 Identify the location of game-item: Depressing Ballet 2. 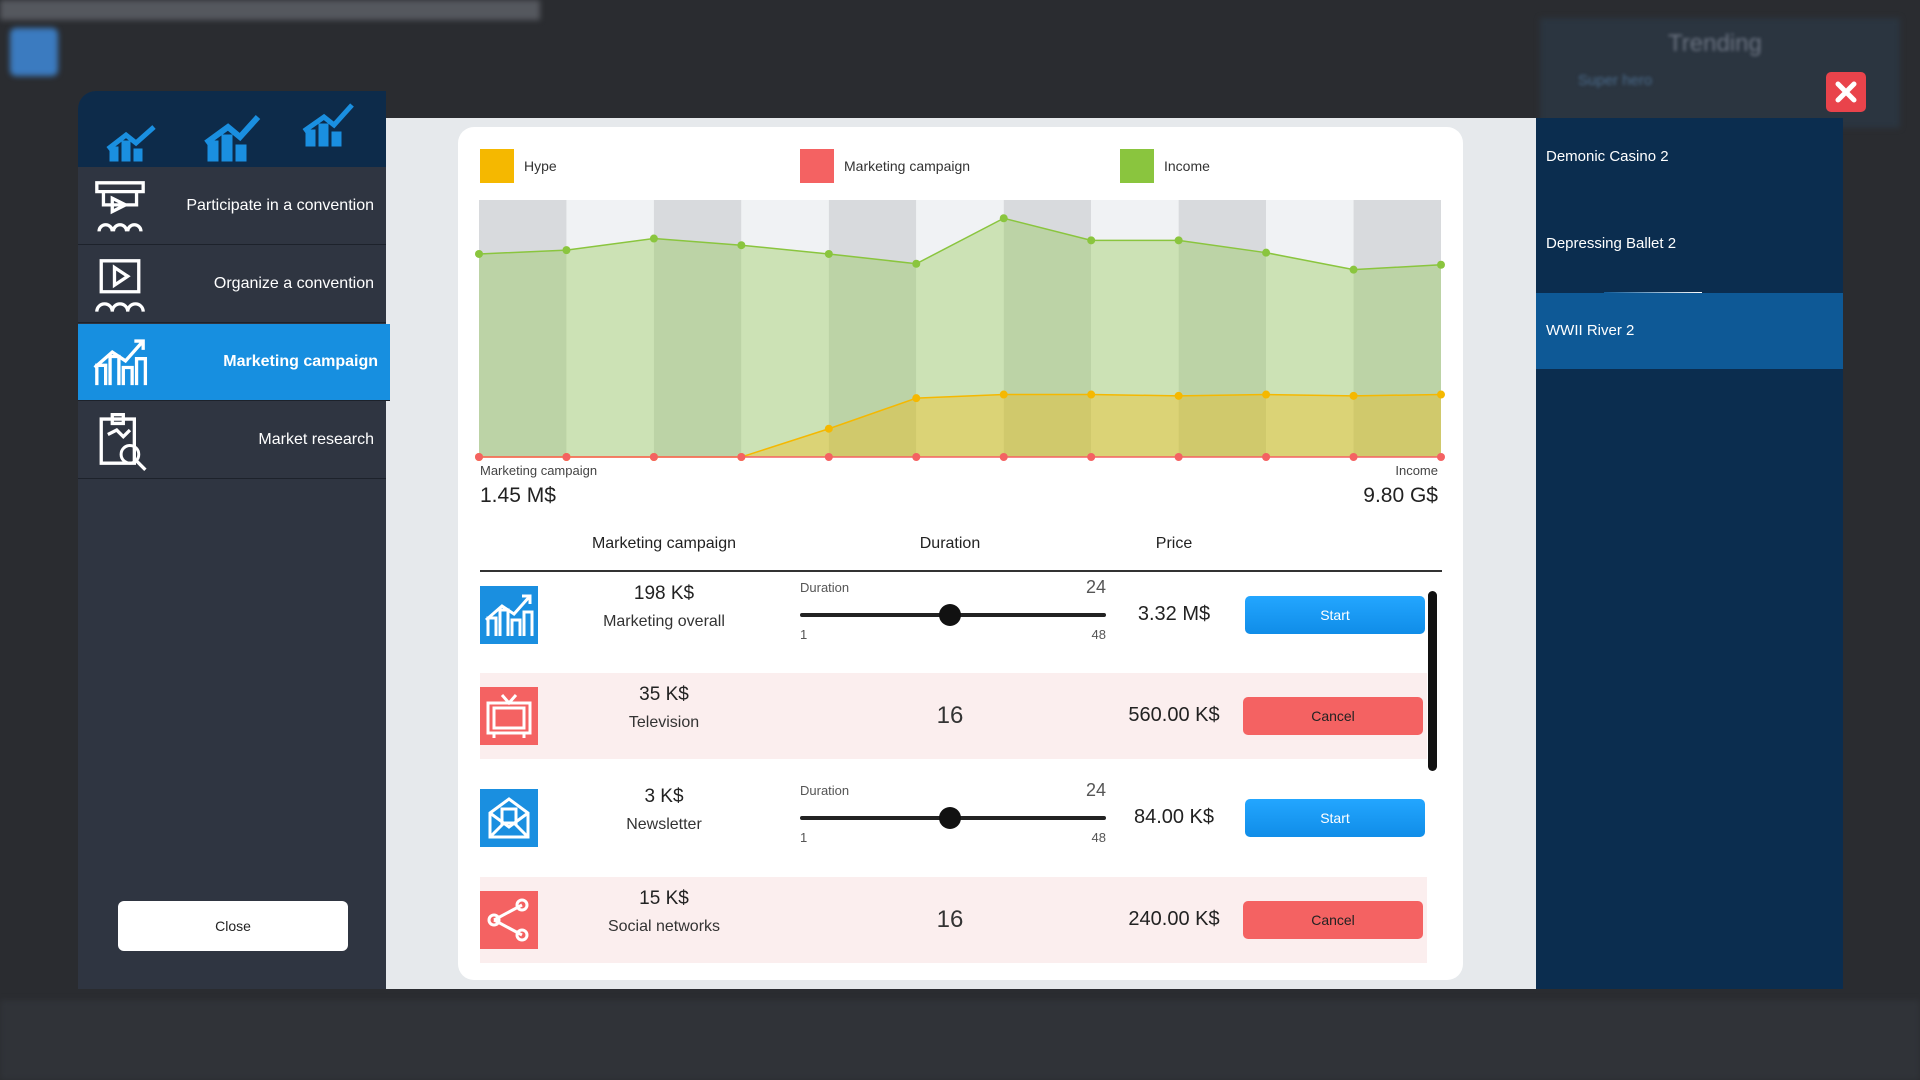
(1689, 244).